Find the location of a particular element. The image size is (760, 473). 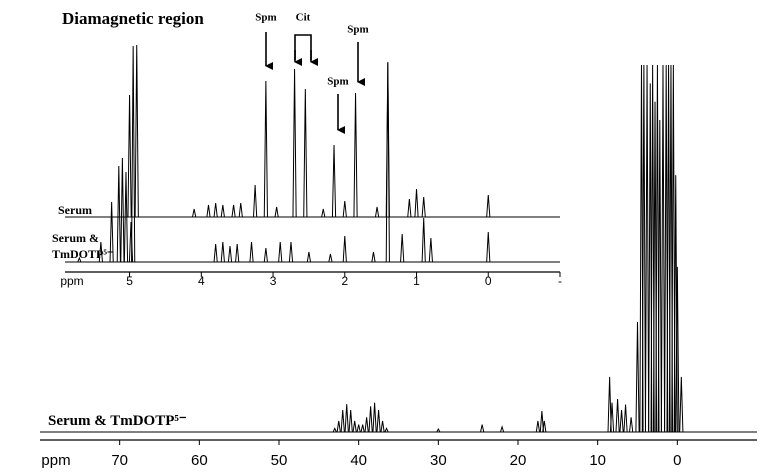

x-tick-label: 5 is located at coordinates (129, 281).